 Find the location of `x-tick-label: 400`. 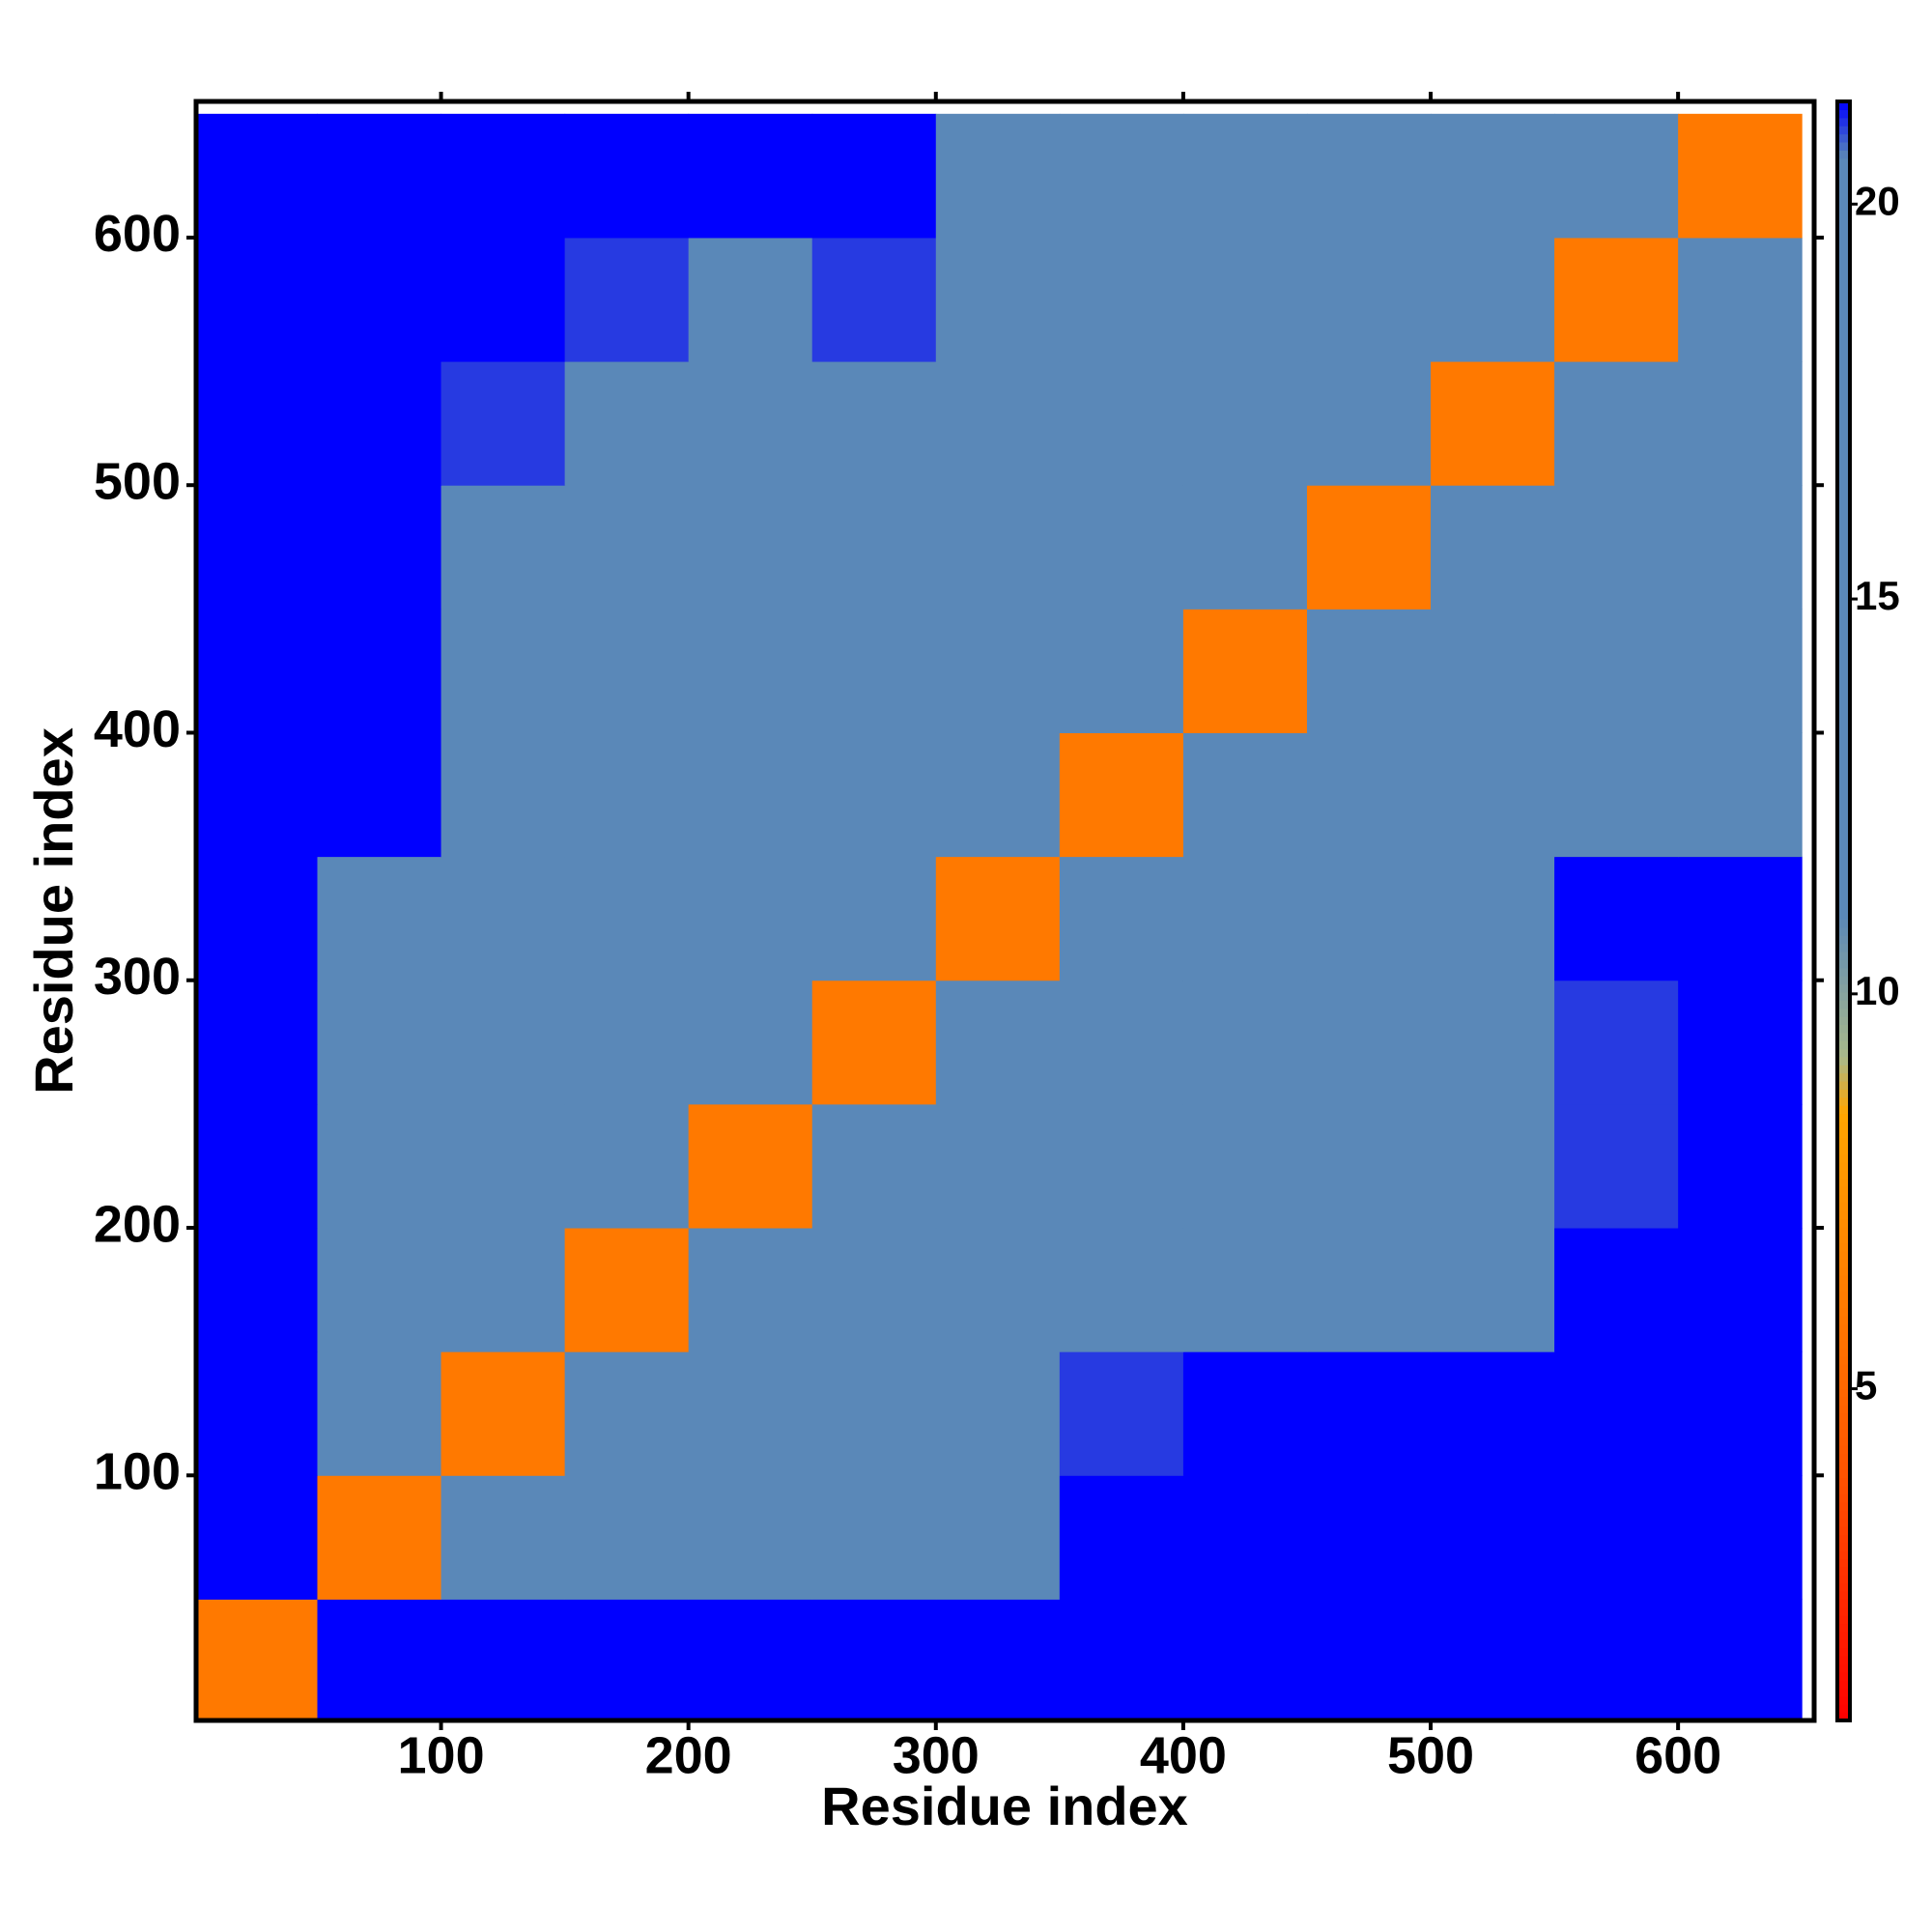

x-tick-label: 400 is located at coordinates (1183, 1755).